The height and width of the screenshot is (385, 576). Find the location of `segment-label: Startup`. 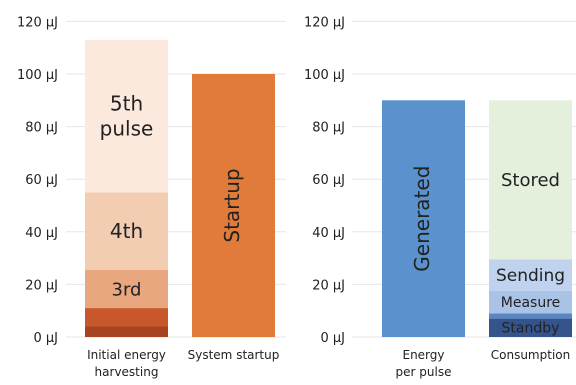

segment-label: Startup is located at coordinates (232, 205).